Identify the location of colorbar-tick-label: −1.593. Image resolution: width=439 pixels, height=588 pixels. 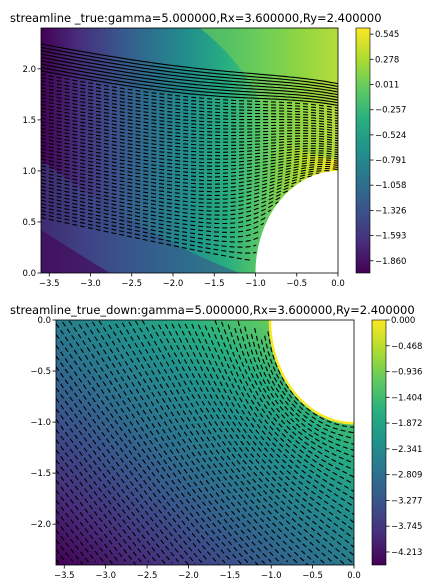
(390, 237).